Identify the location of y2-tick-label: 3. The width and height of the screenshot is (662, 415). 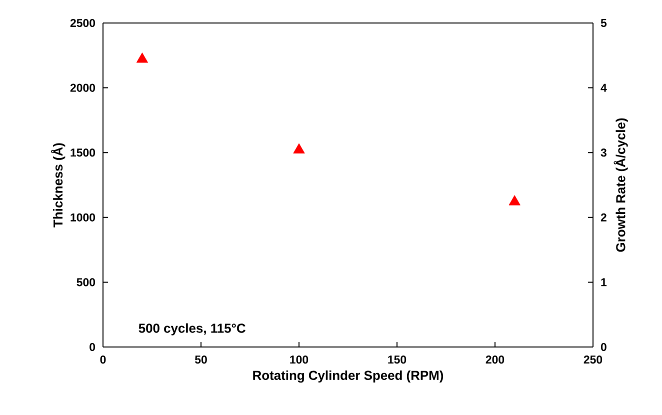
(603, 152).